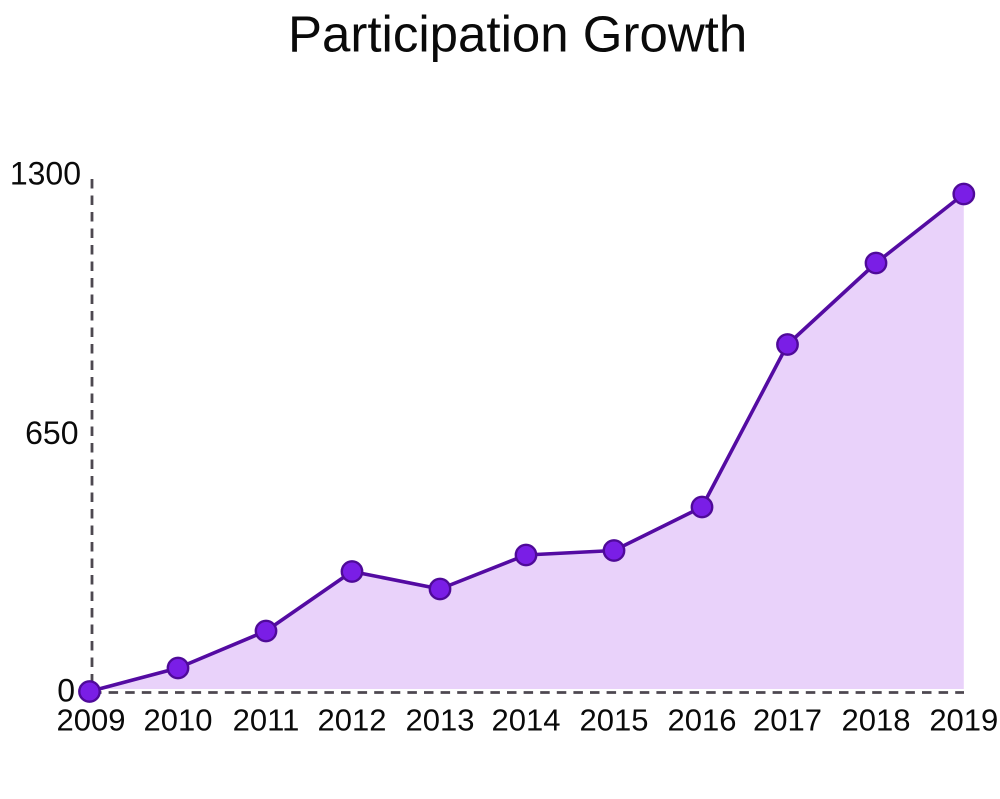 The height and width of the screenshot is (799, 1000). Describe the element at coordinates (66, 691) in the screenshot. I see `svg-text: 0` at that location.